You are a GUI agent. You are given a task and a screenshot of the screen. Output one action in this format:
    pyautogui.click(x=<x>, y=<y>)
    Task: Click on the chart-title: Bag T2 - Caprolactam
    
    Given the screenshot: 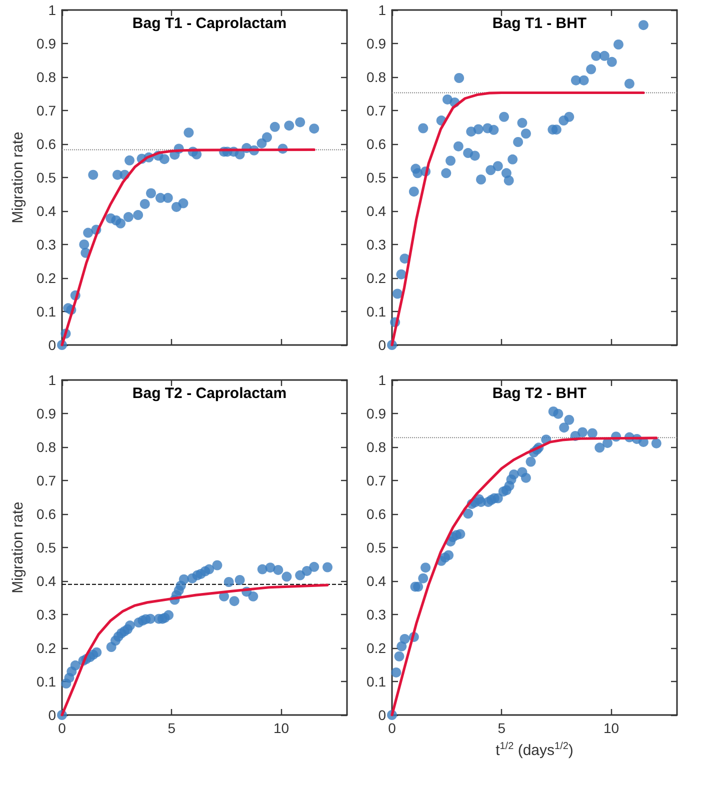 What is the action you would take?
    pyautogui.click(x=209, y=393)
    